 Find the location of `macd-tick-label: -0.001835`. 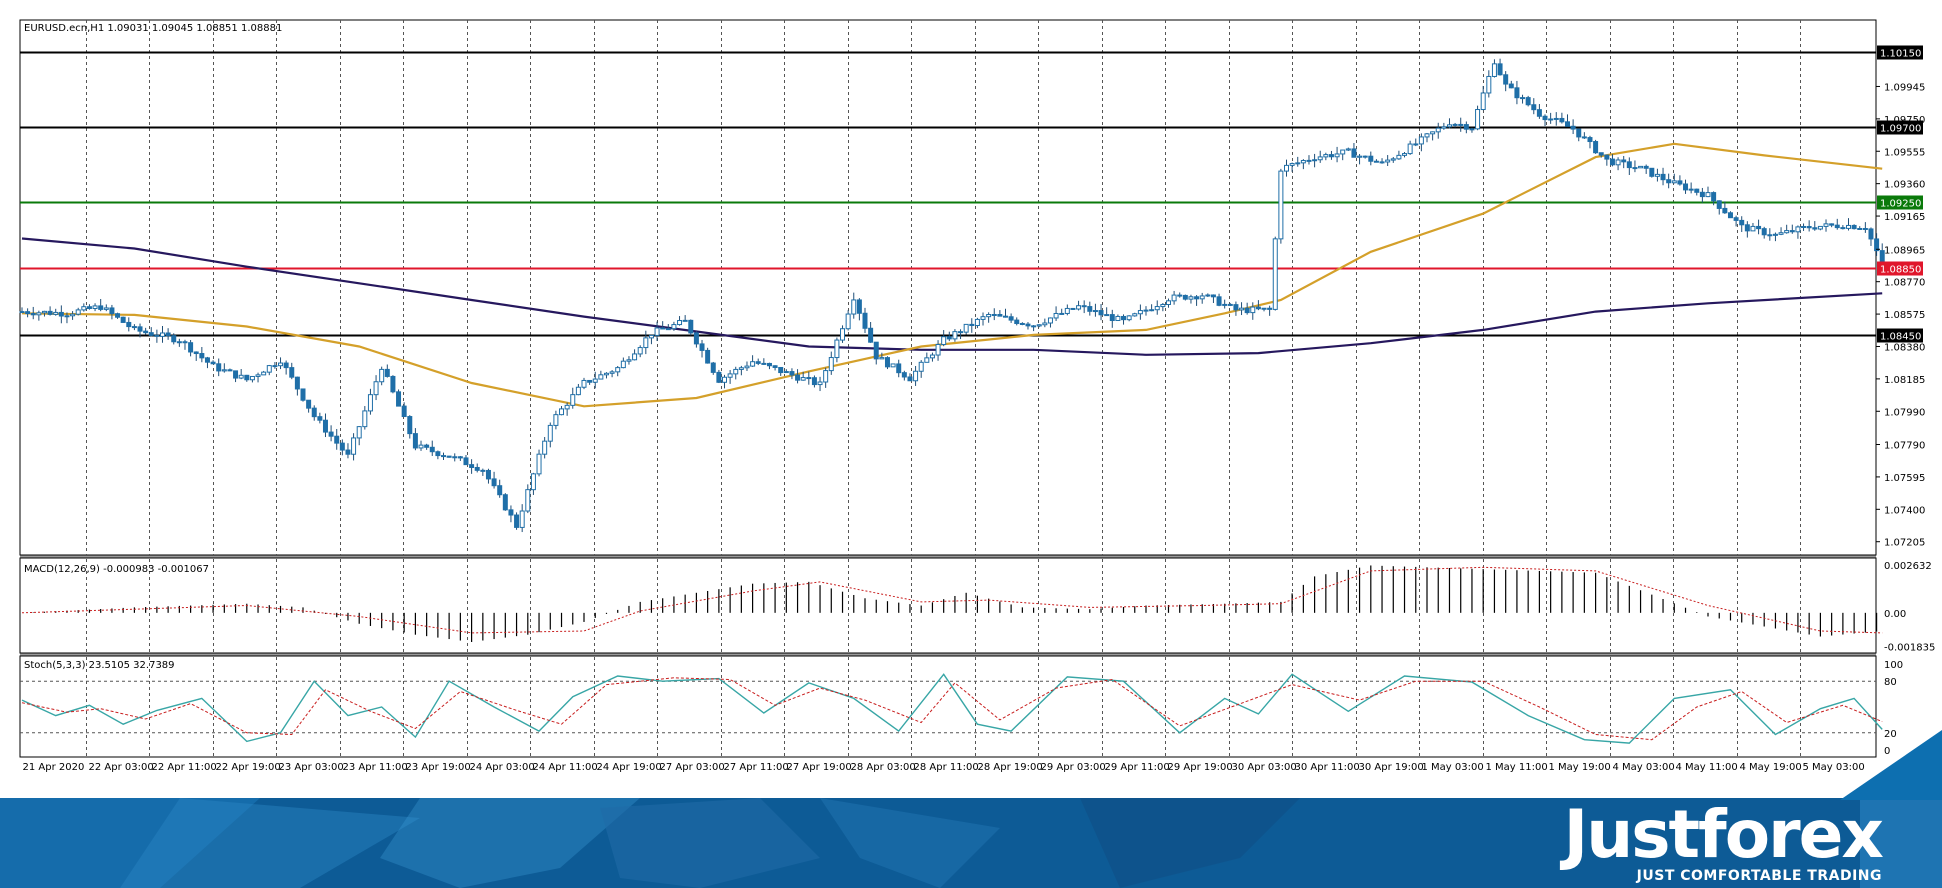

macd-tick-label: -0.001835 is located at coordinates (1909, 647).